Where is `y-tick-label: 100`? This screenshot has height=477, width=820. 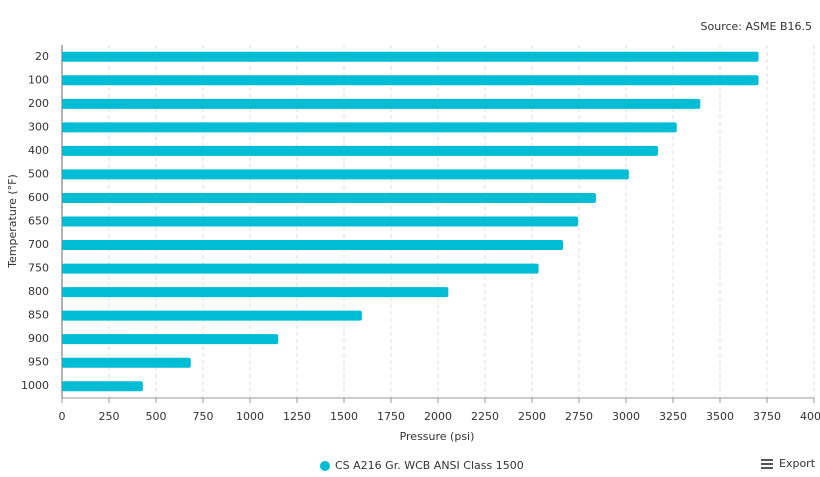 y-tick-label: 100 is located at coordinates (38, 79).